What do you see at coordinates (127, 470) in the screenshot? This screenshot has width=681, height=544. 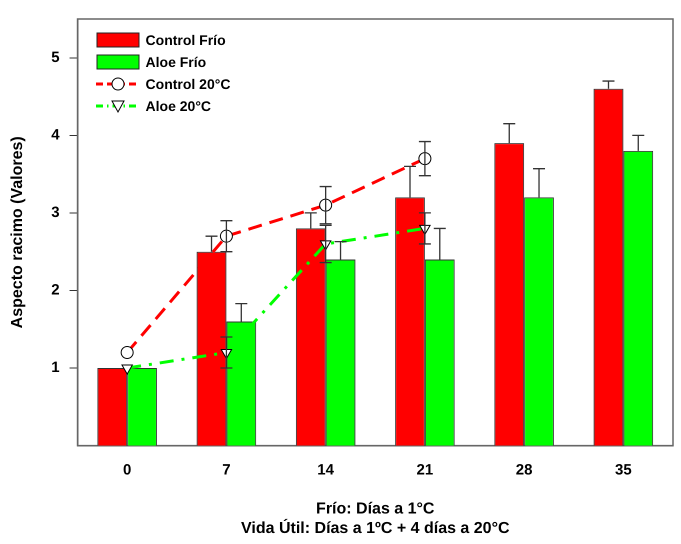 I see `x-tick-label: 0` at bounding box center [127, 470].